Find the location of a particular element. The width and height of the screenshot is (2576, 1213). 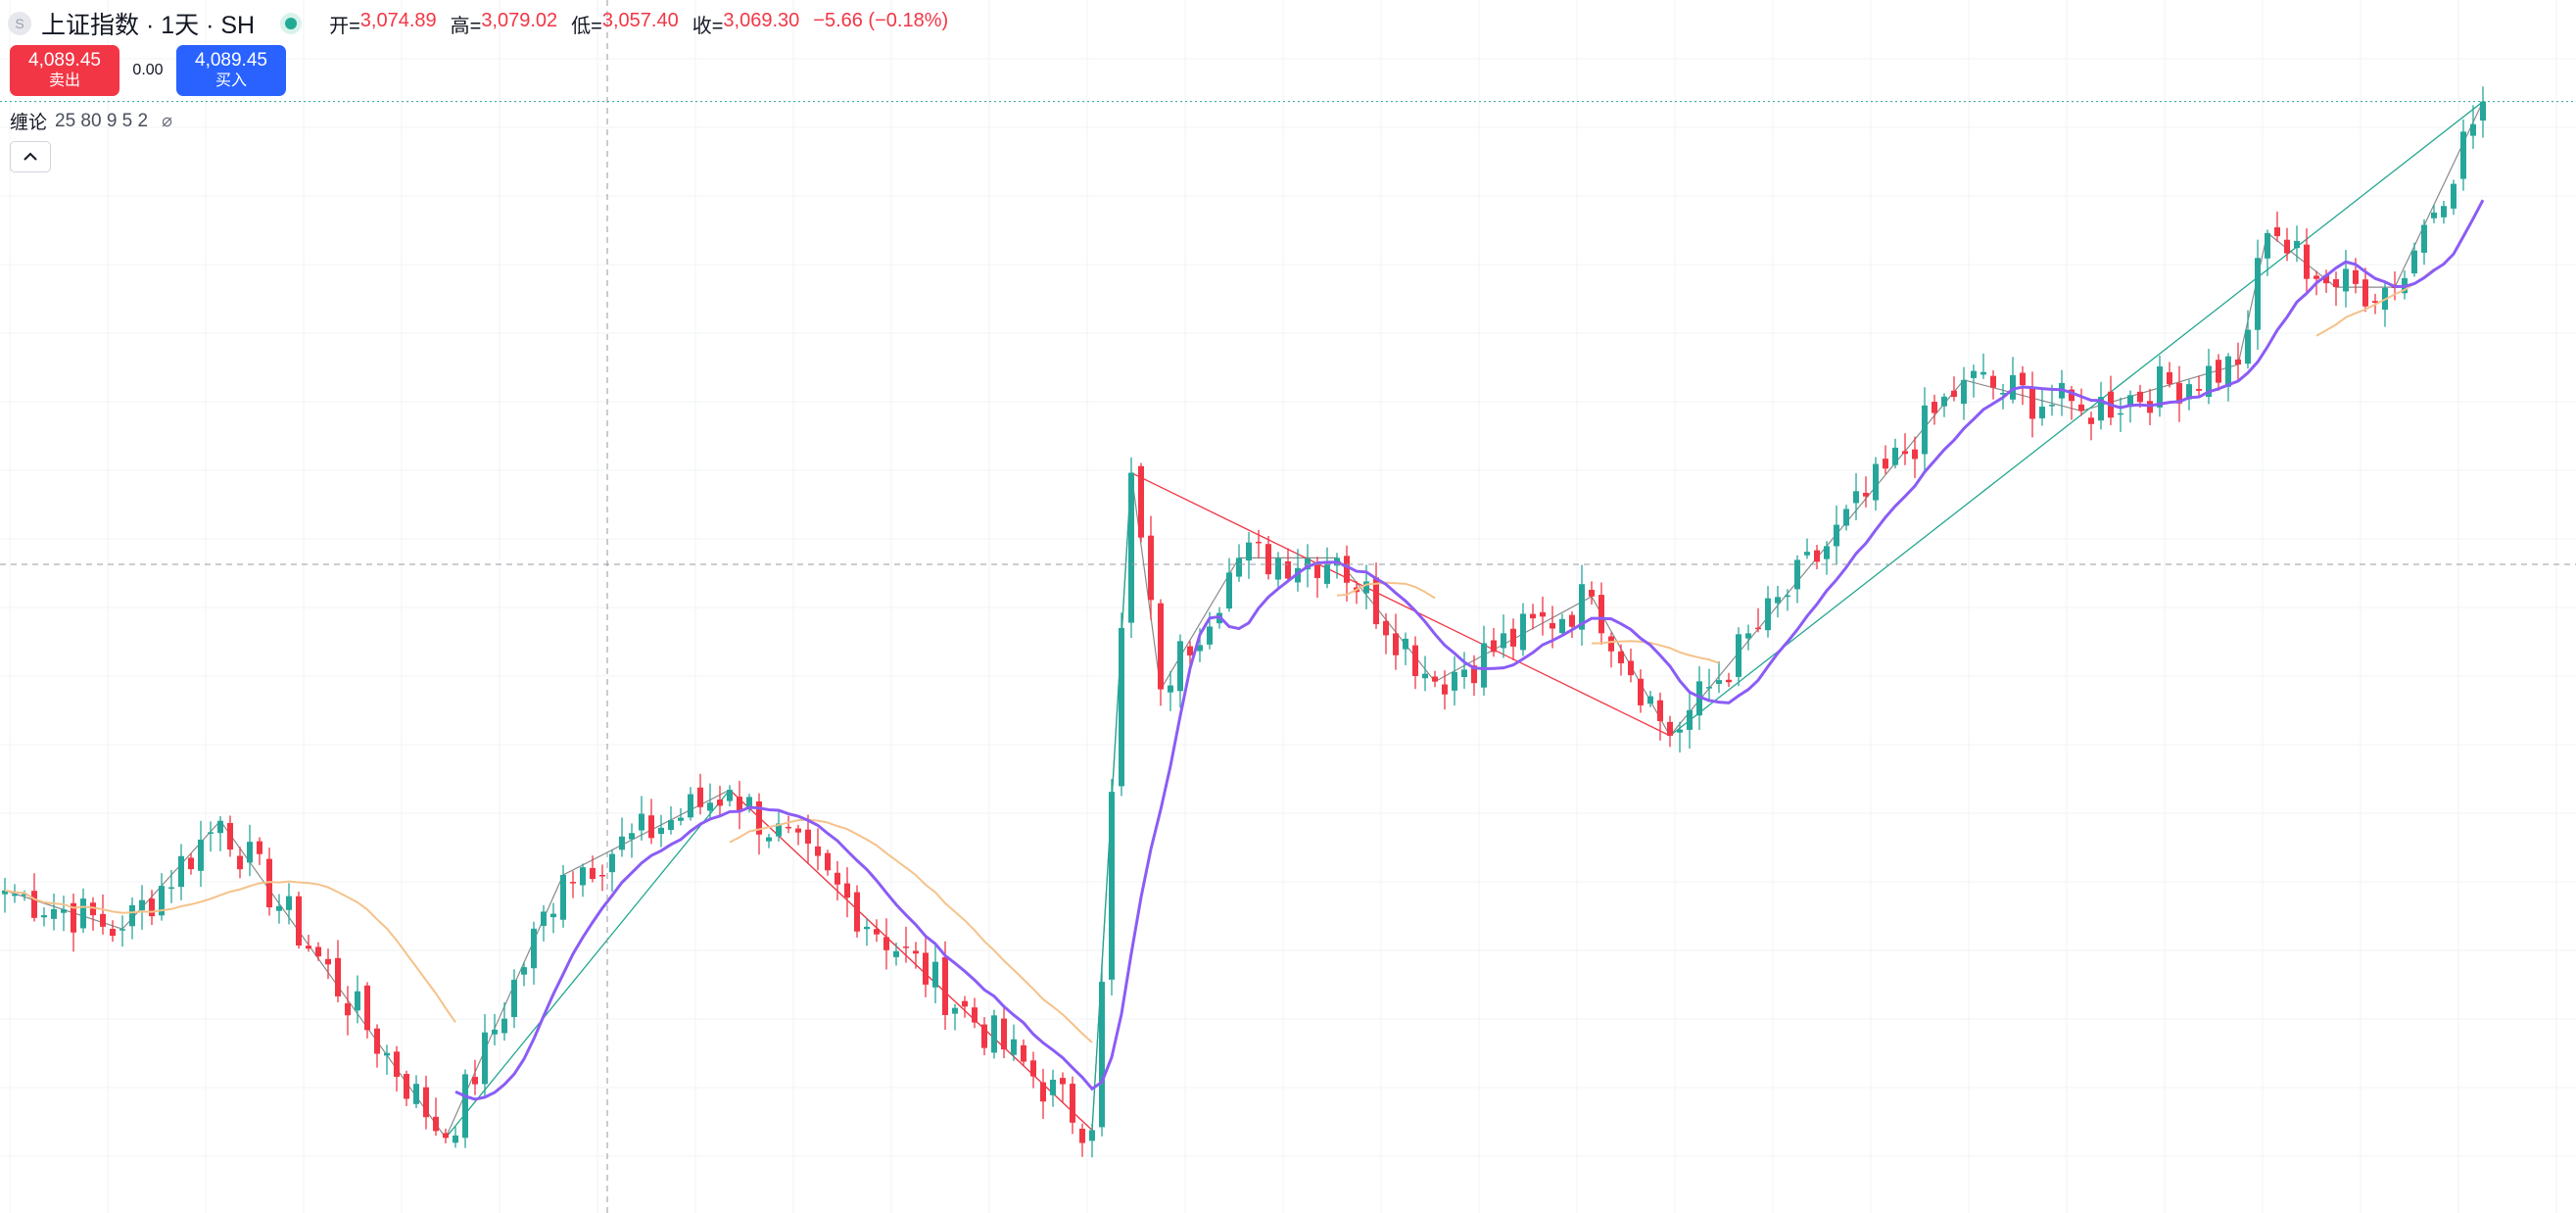

buy-price: 4,089.45 is located at coordinates (231, 60).